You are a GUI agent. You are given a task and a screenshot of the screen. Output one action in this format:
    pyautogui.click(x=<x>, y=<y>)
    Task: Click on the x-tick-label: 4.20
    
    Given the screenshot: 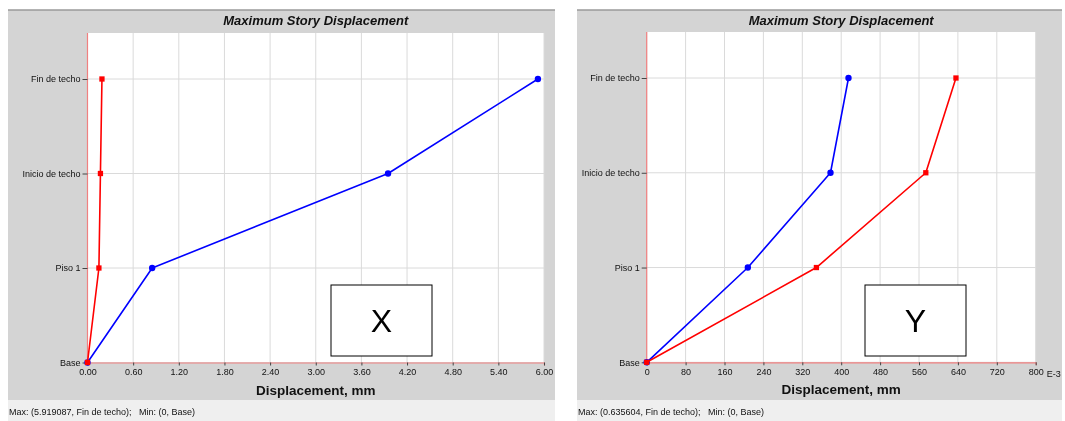 What is the action you would take?
    pyautogui.click(x=407, y=371)
    